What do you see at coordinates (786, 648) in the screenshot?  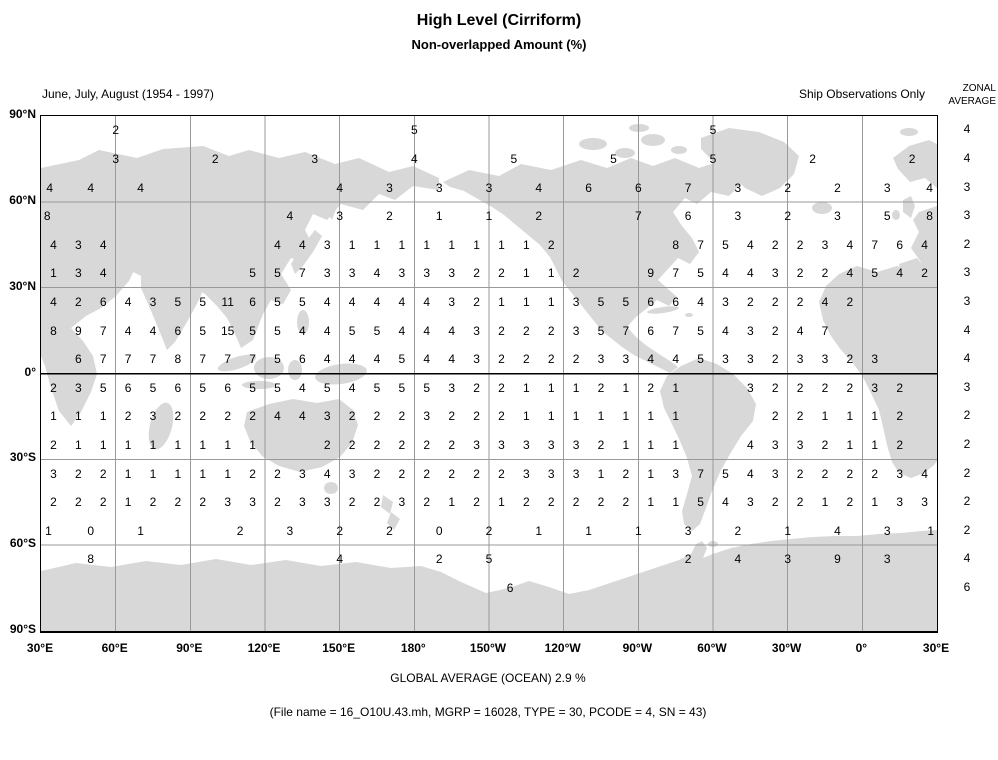 I see `longitude-tick-label: 30°W` at bounding box center [786, 648].